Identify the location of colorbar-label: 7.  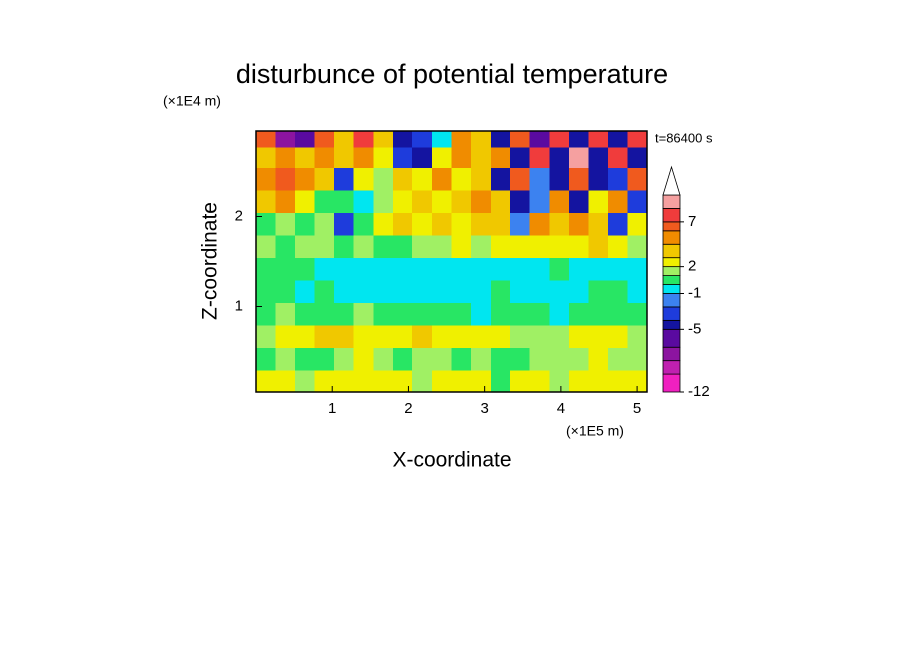
(692, 221).